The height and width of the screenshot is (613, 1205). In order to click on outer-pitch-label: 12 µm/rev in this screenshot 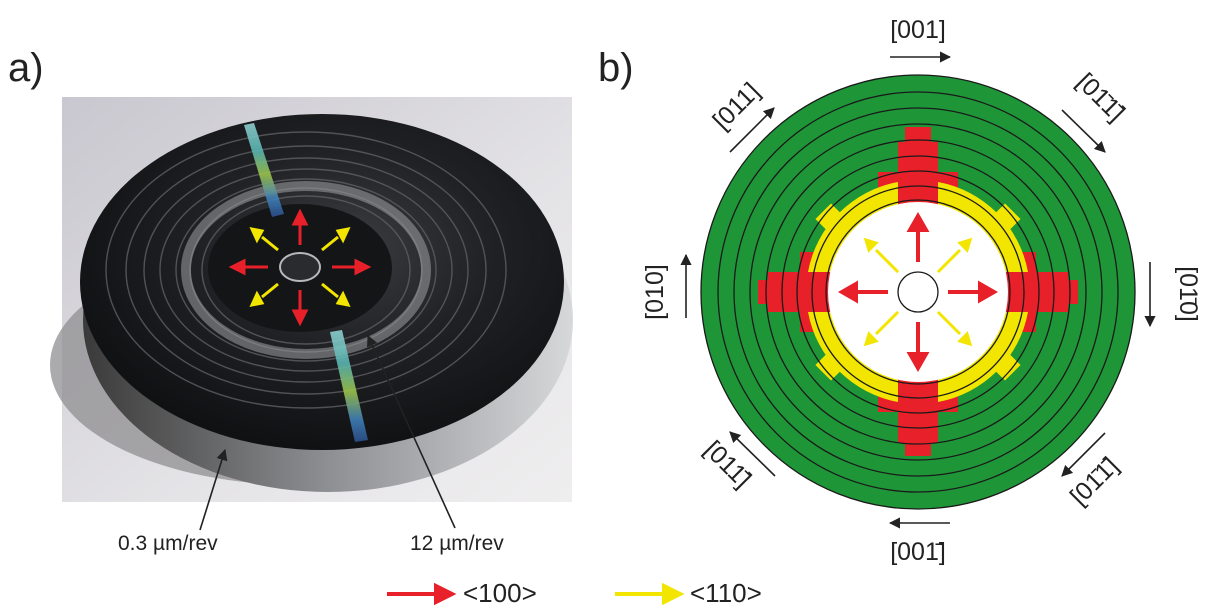, I will do `click(457, 543)`.